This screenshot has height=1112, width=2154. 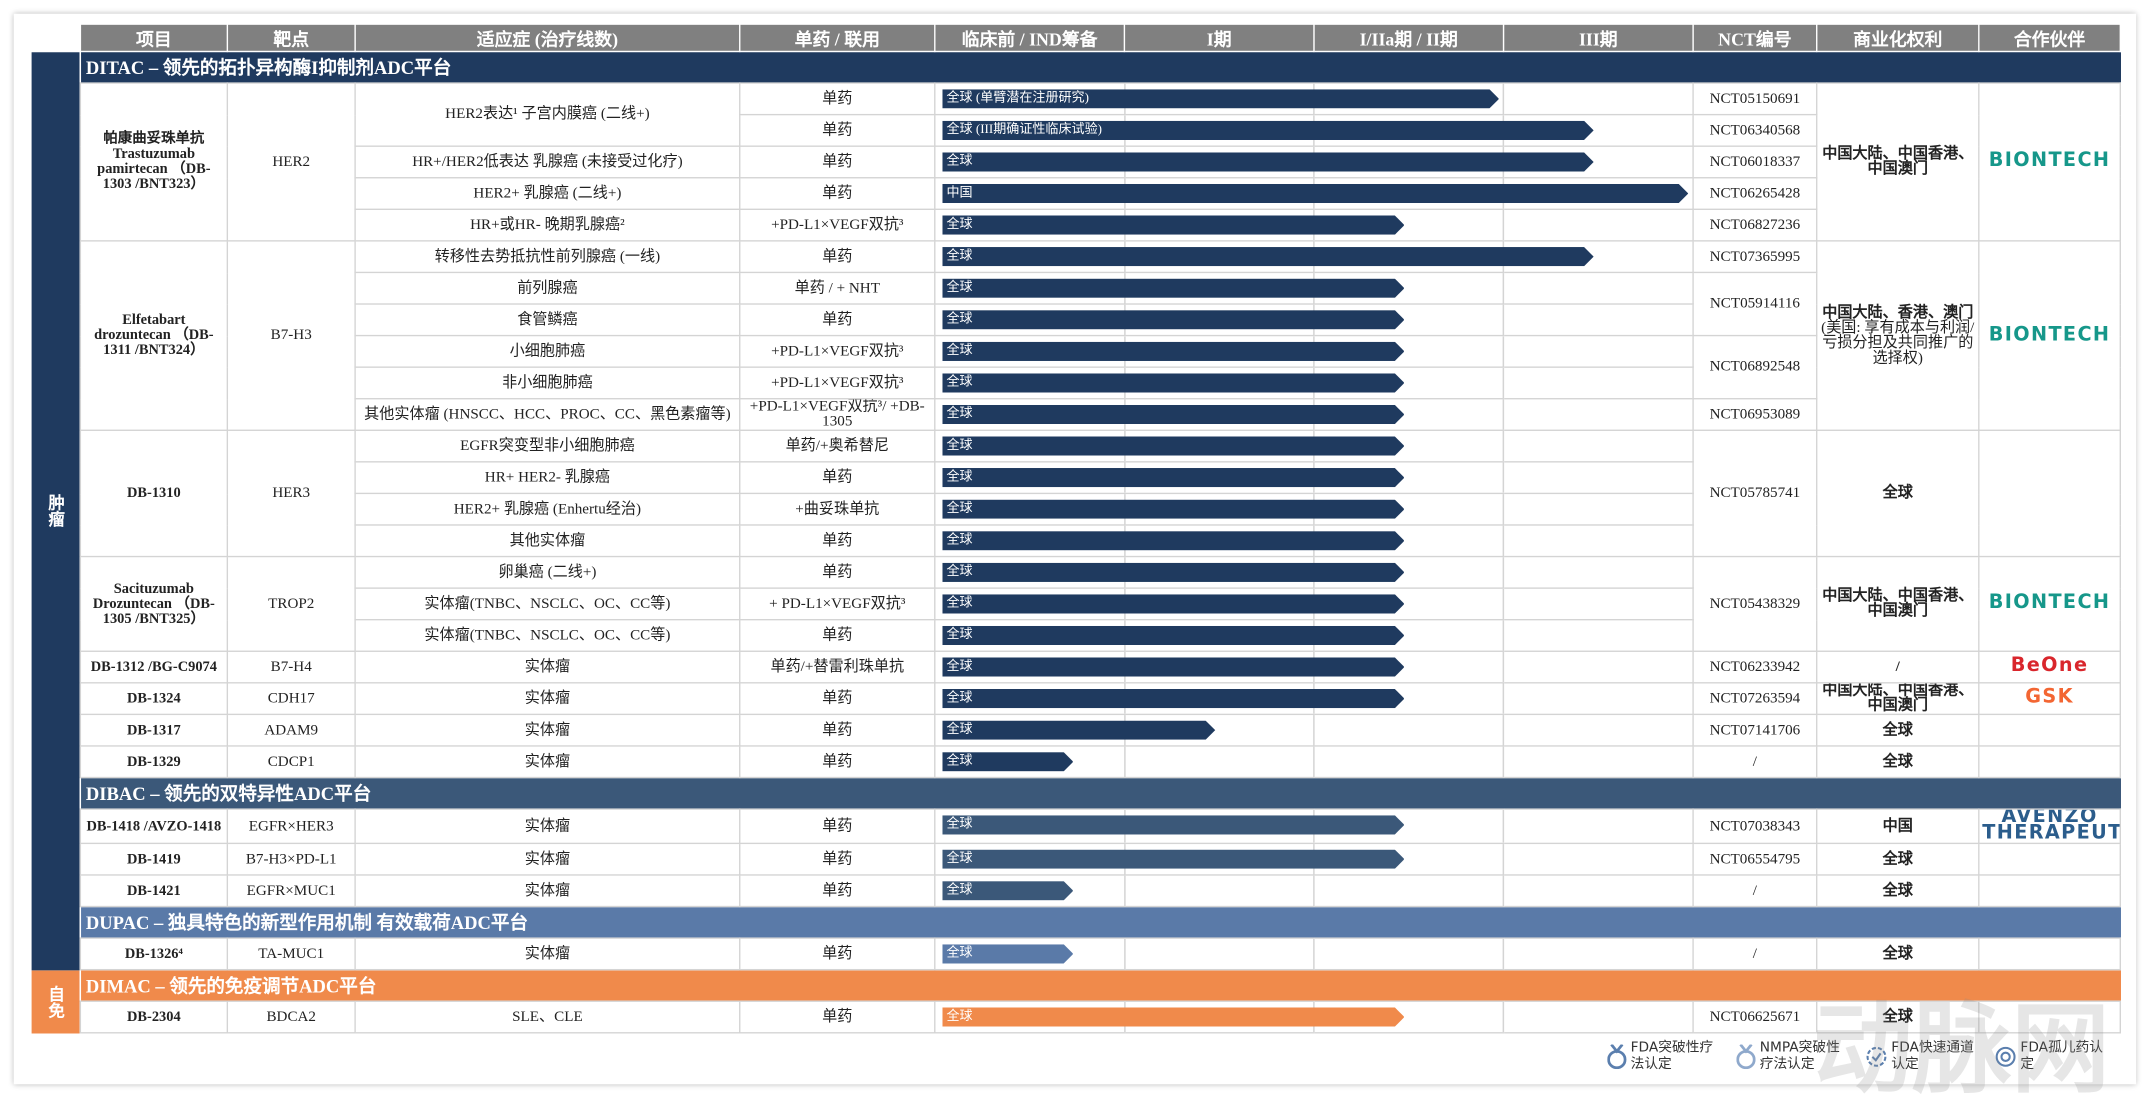 I want to click on phase-cell: 全球 (III期确证性临床试验), so click(x=1314, y=130).